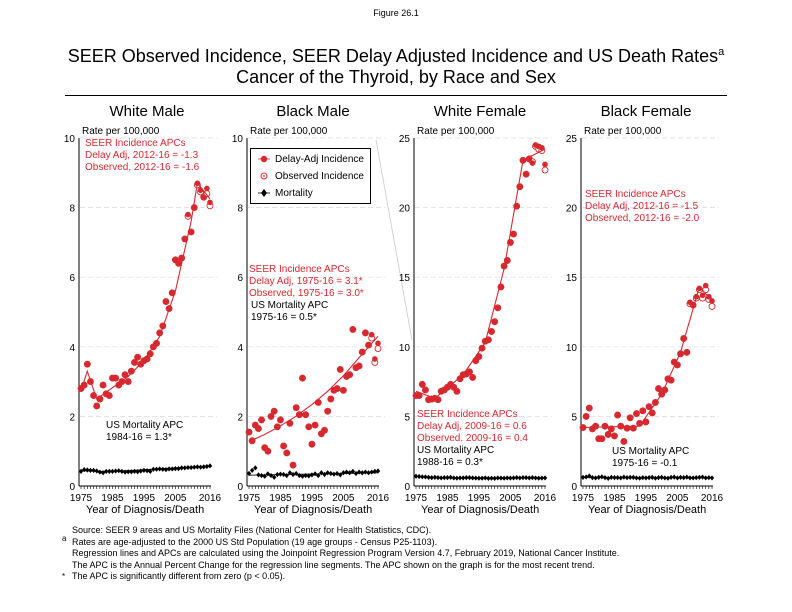 The height and width of the screenshot is (612, 792). What do you see at coordinates (306, 293) in the screenshot?
I see `annotation-line: Observed, 1975-16 = 3.0*` at bounding box center [306, 293].